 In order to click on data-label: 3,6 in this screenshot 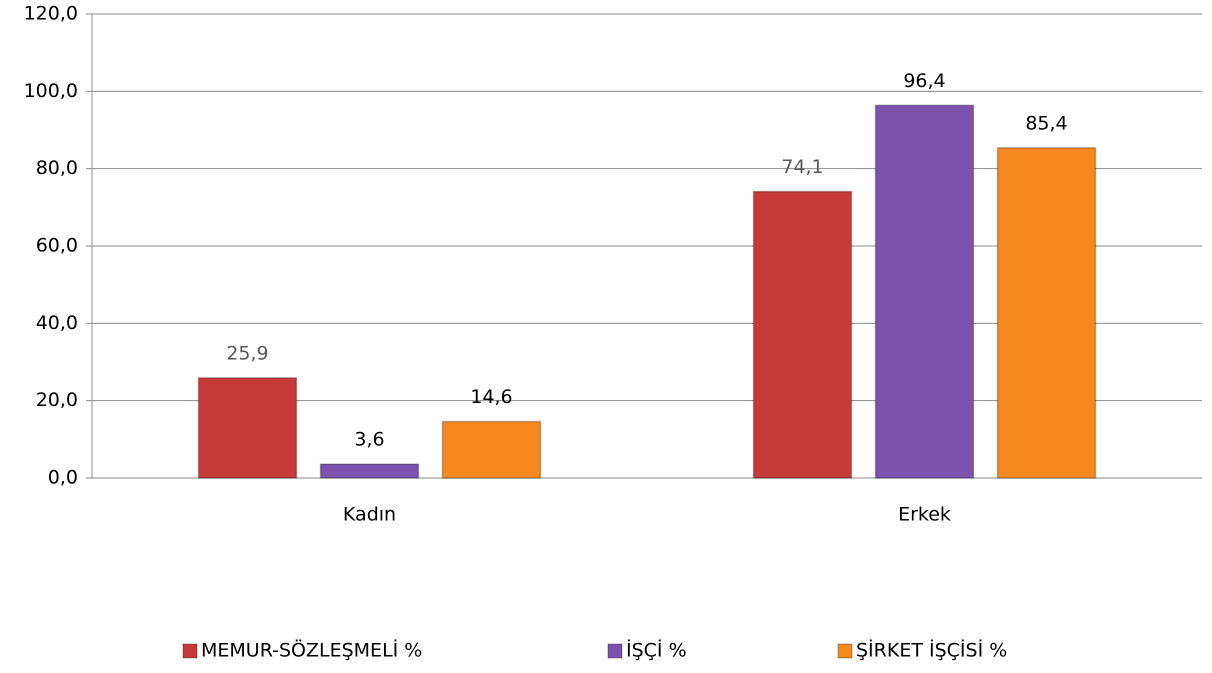, I will do `click(369, 440)`.